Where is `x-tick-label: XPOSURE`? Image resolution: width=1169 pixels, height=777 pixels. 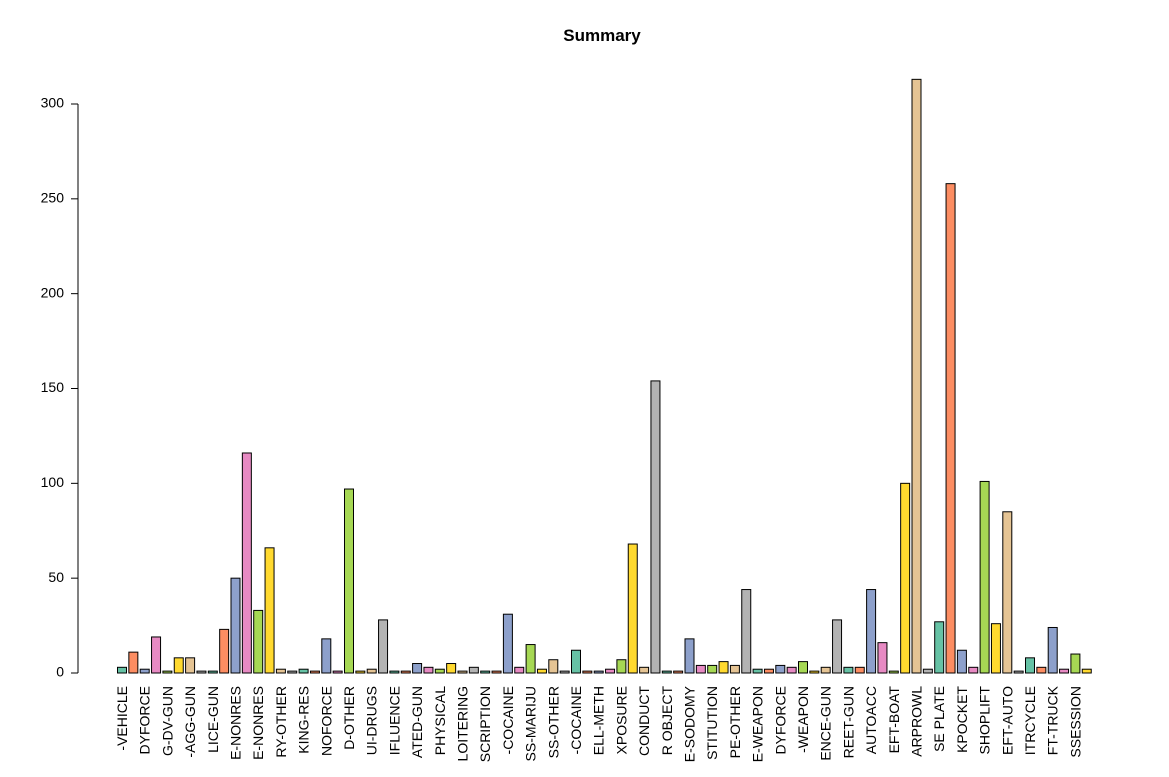
x-tick-label: XPOSURE is located at coordinates (621, 720).